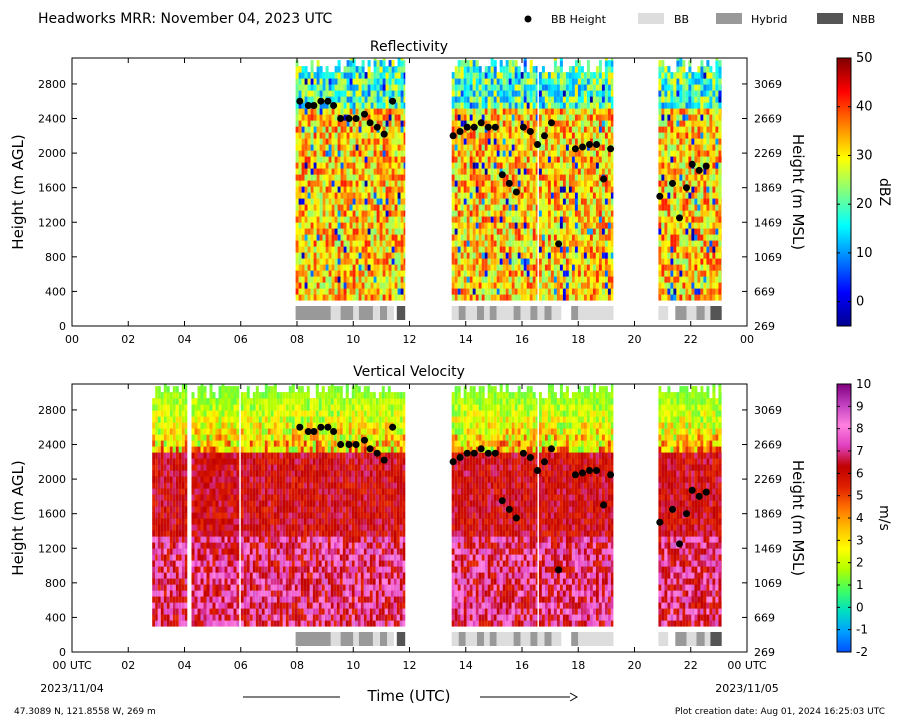 This screenshot has width=900, height=725. I want to click on colorbar-tick-label: 3, so click(860, 540).